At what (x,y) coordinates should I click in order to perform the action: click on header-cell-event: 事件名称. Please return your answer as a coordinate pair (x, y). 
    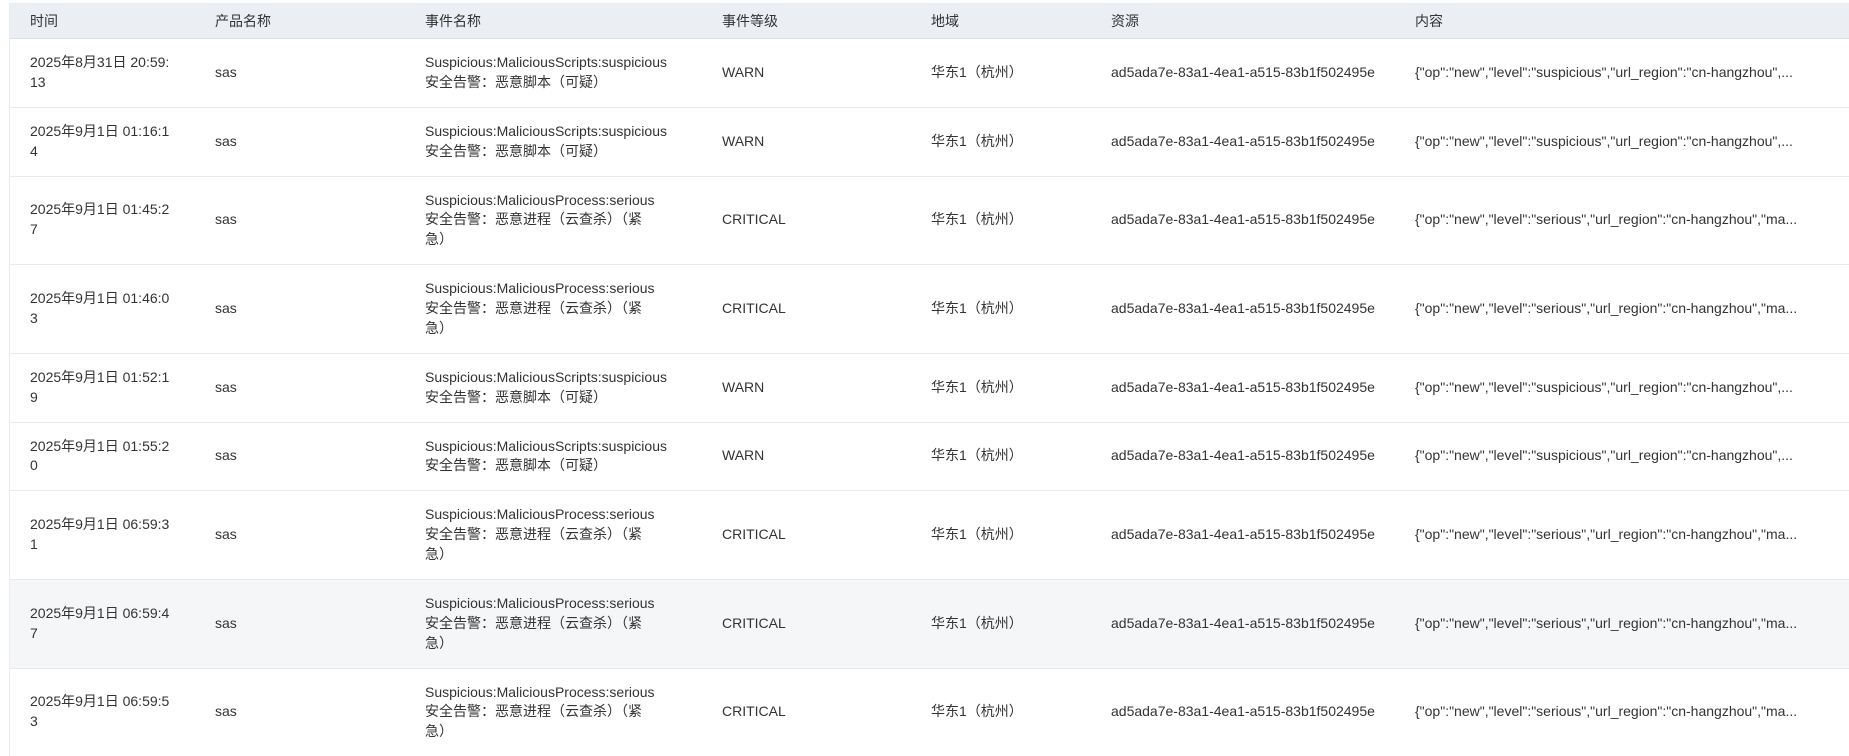
    Looking at the image, I should click on (453, 20).